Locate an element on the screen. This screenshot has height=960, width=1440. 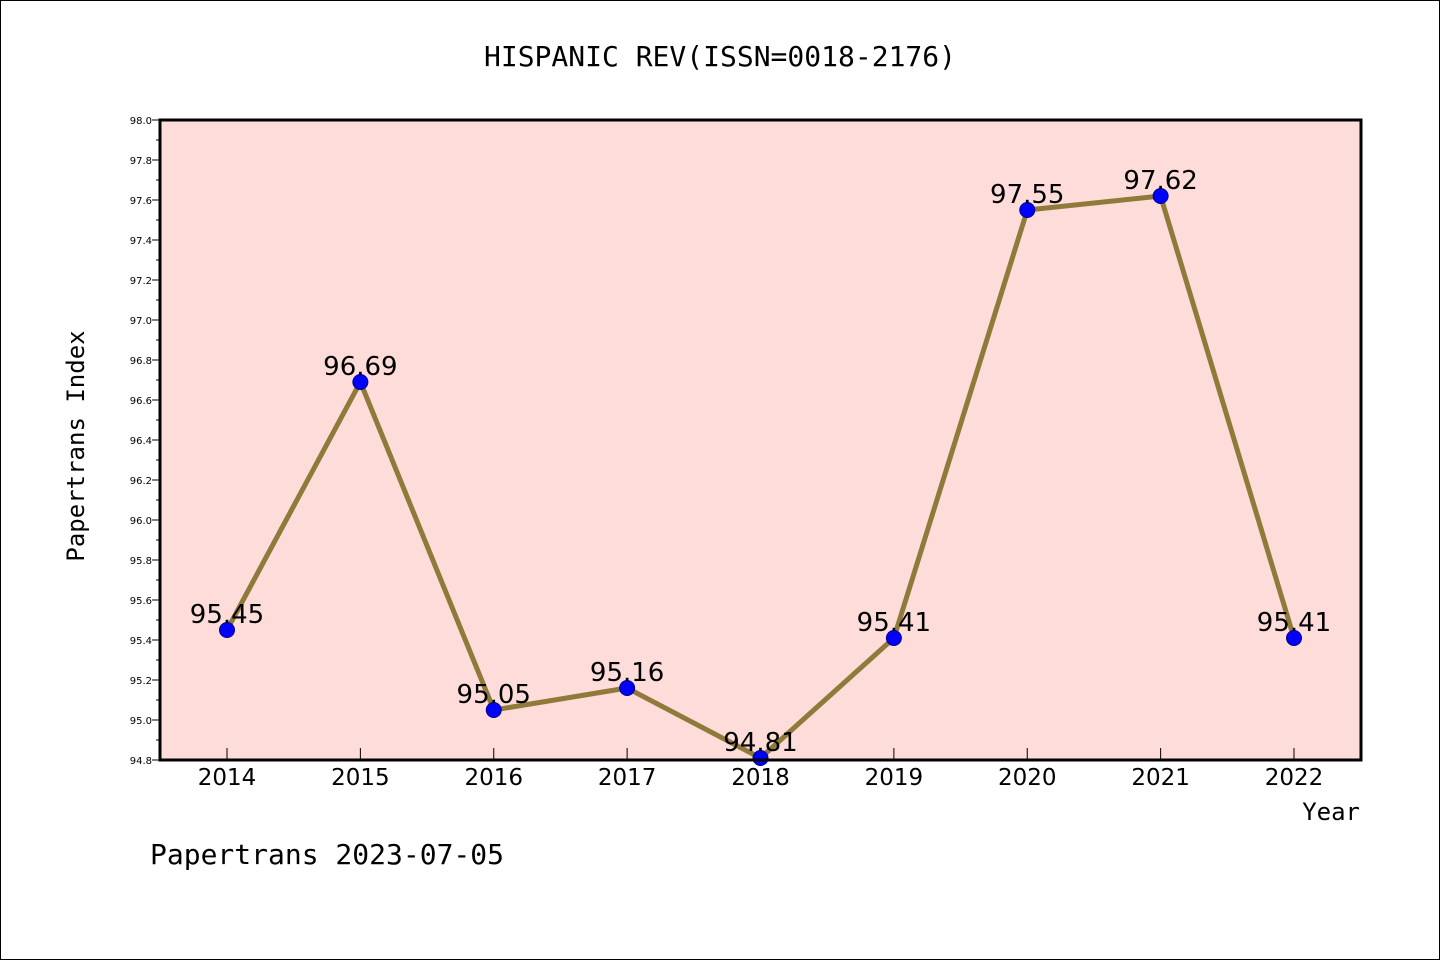
x-tick-label: 2017 is located at coordinates (627, 778).